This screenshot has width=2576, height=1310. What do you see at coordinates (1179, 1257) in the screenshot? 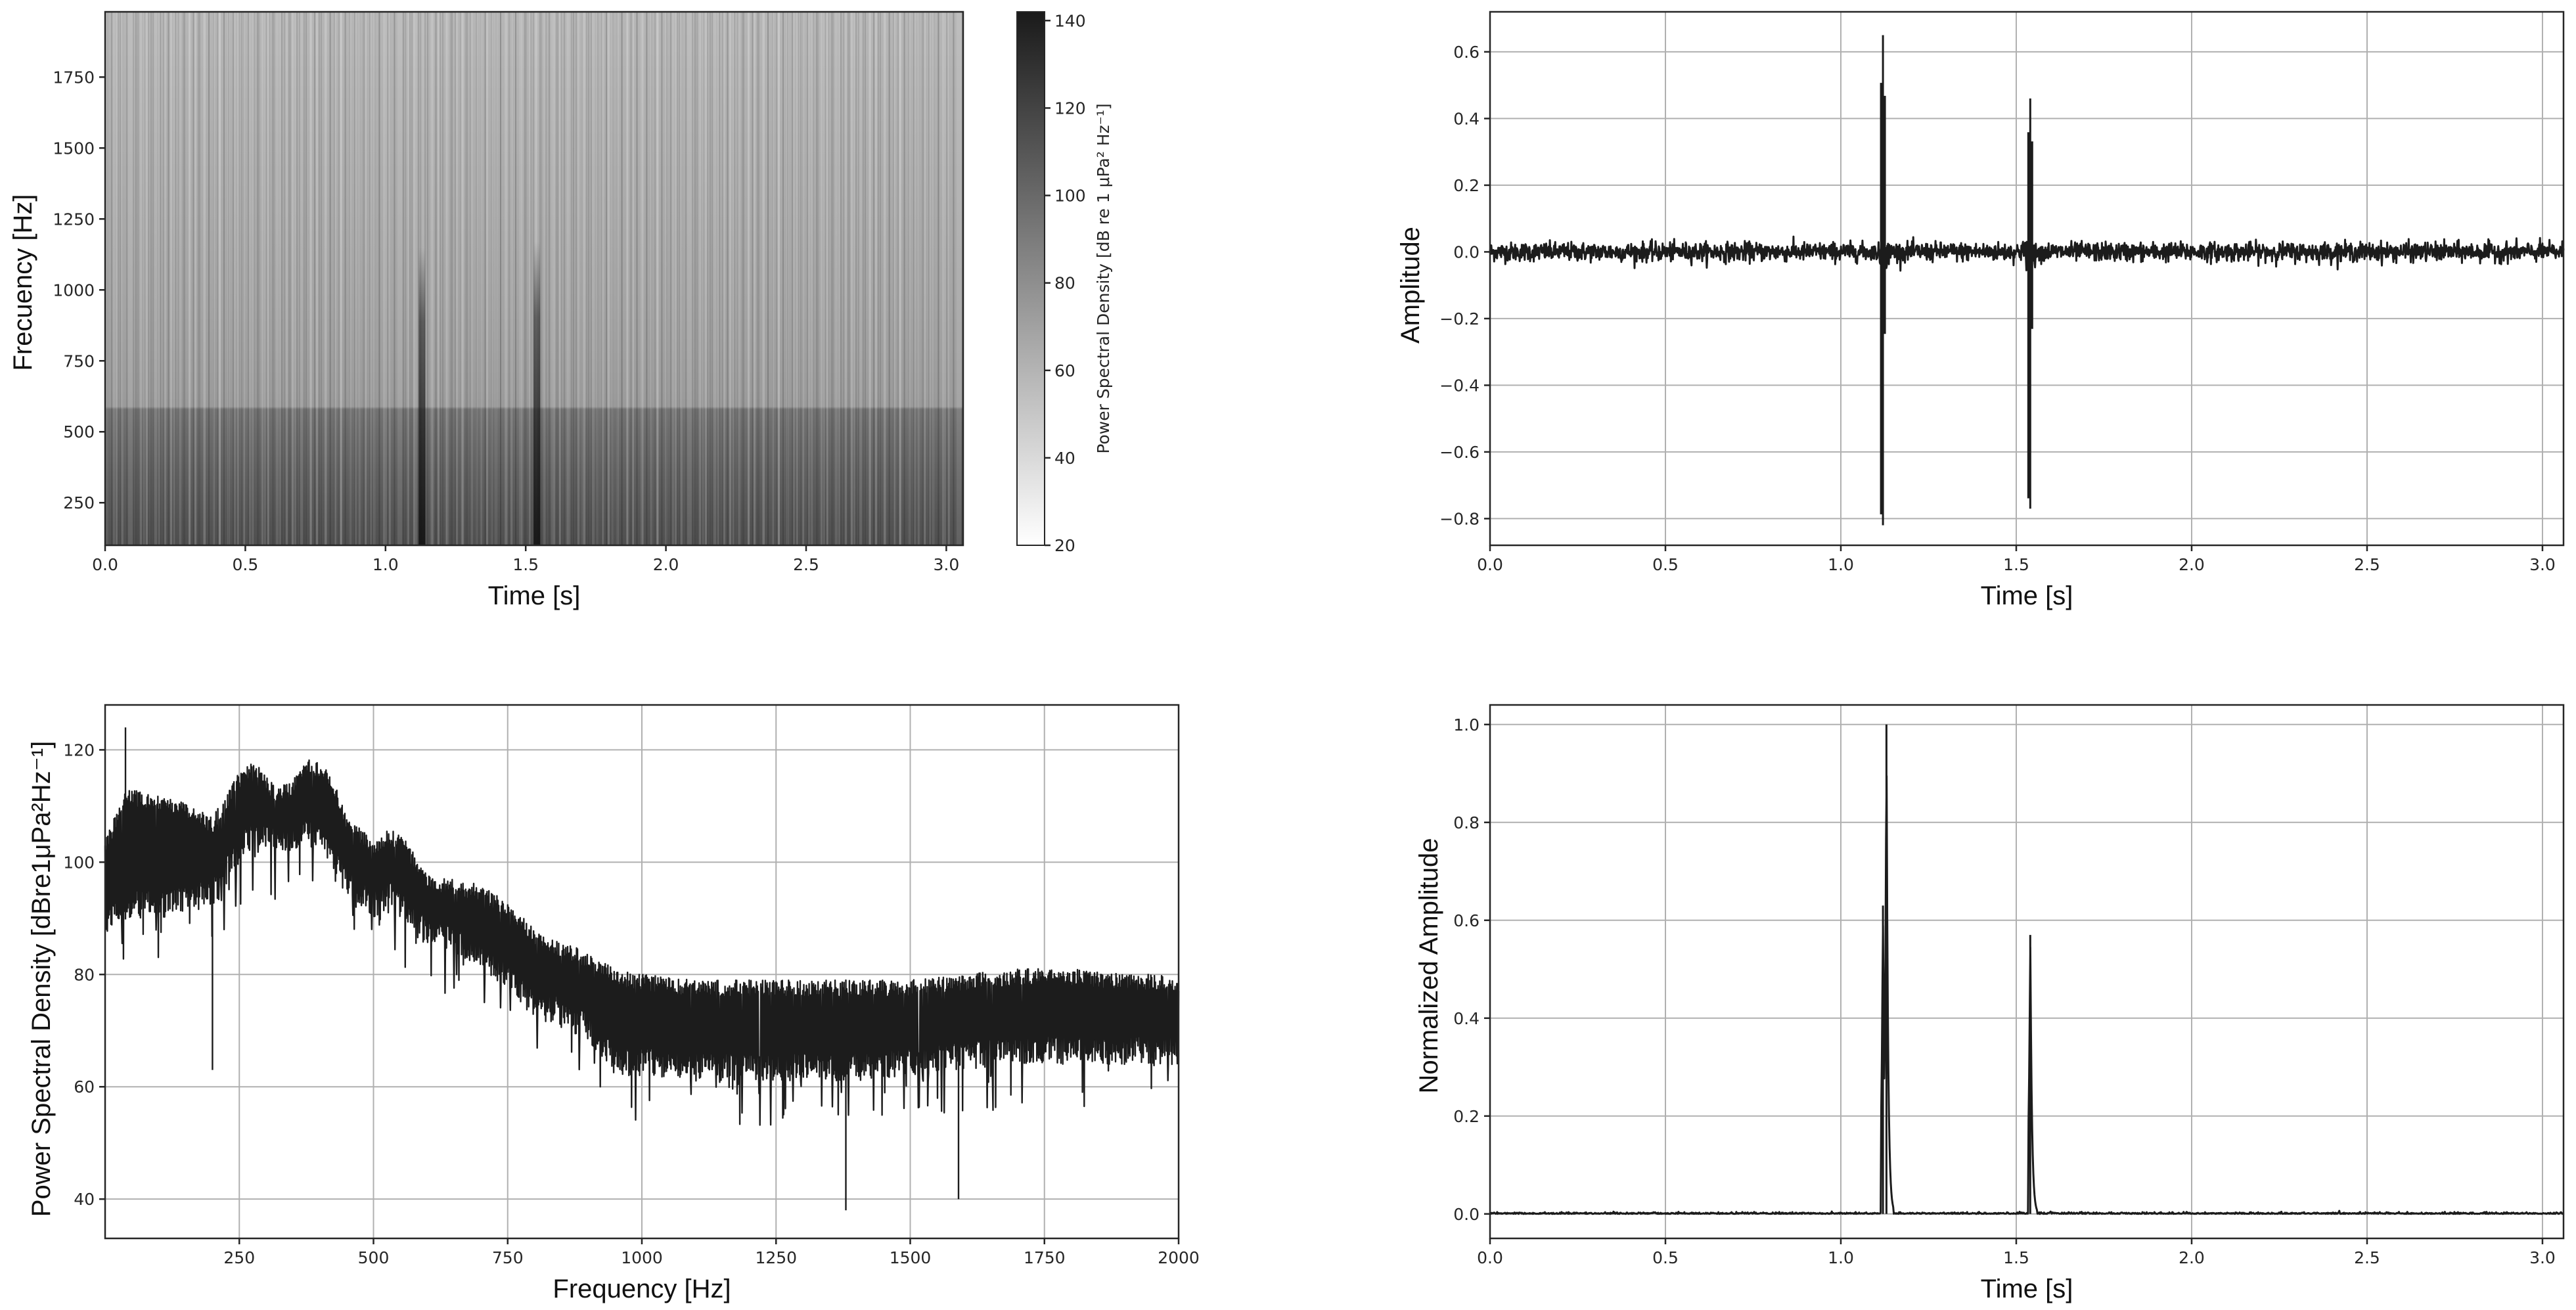
I see `x-tick-label: 2000` at bounding box center [1179, 1257].